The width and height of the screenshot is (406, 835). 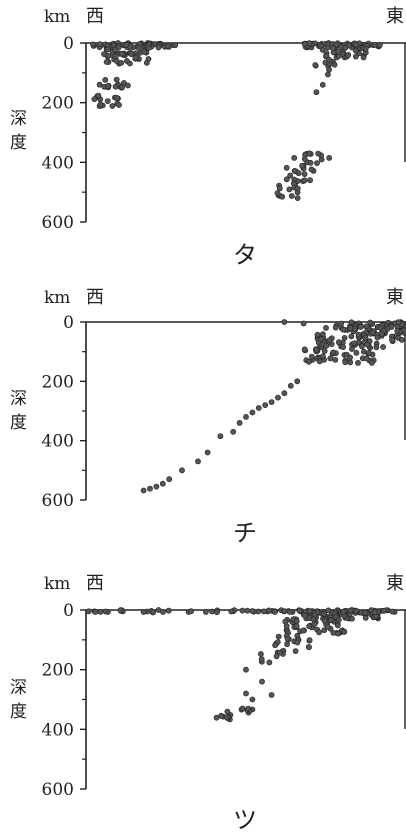 I want to click on panel-label: ツ, so click(x=245, y=820).